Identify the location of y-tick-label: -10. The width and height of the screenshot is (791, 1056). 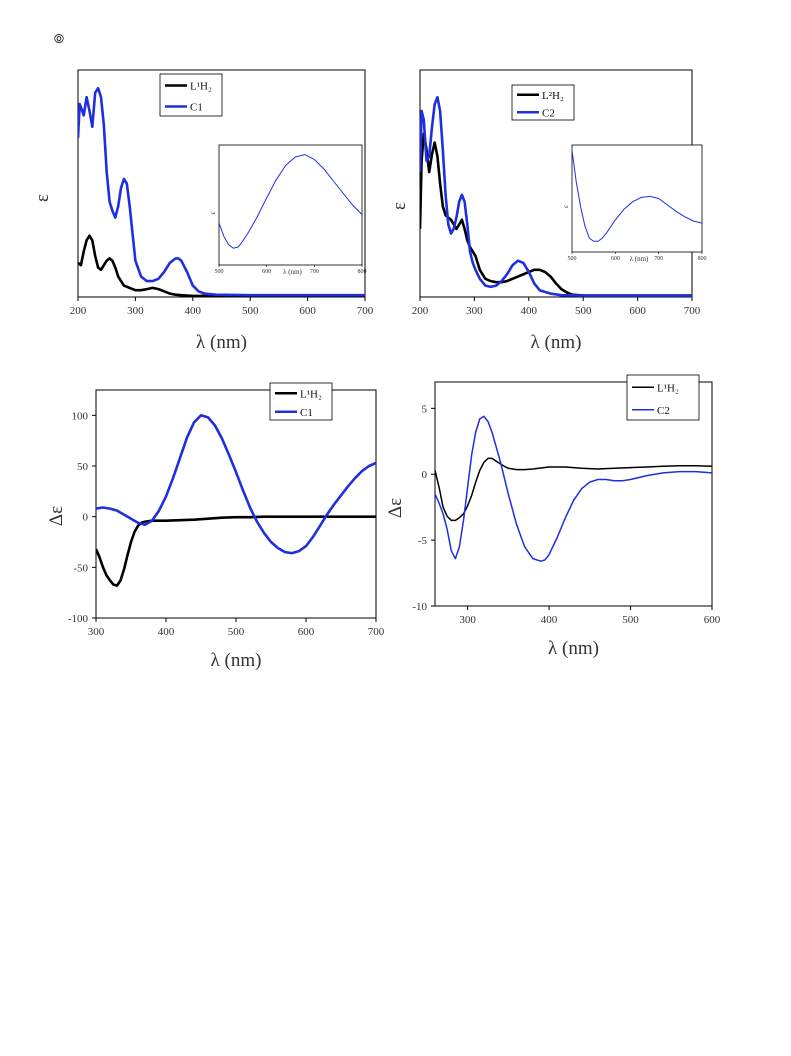
(419, 607).